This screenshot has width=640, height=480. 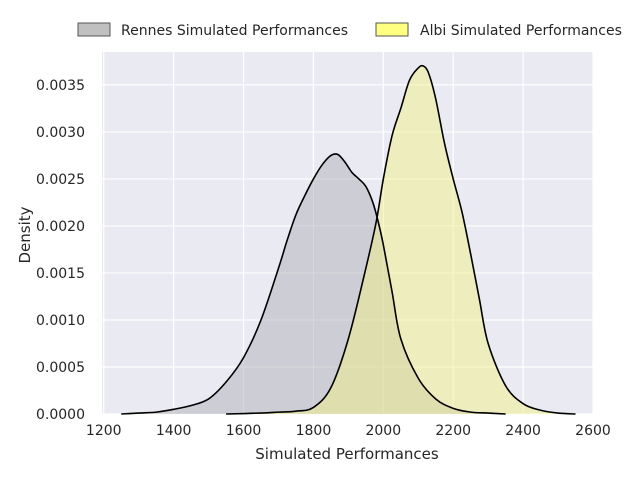 What do you see at coordinates (383, 431) in the screenshot?
I see `x-tick-label: 2000` at bounding box center [383, 431].